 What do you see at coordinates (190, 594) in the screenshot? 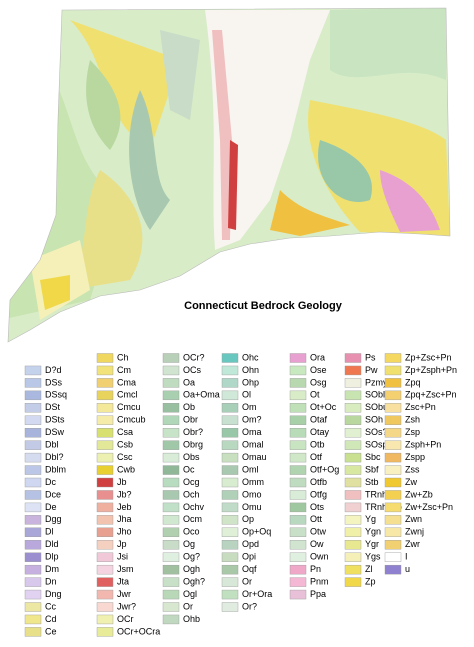
I see `legend-label: Ogl` at bounding box center [190, 594].